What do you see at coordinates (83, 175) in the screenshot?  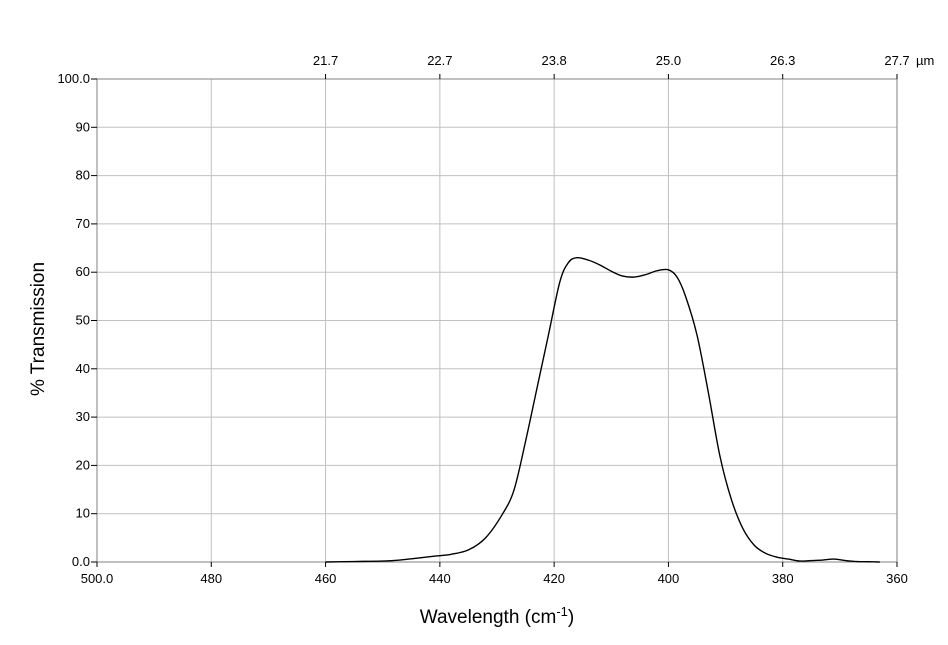 I see `y-tick-label: 80` at bounding box center [83, 175].